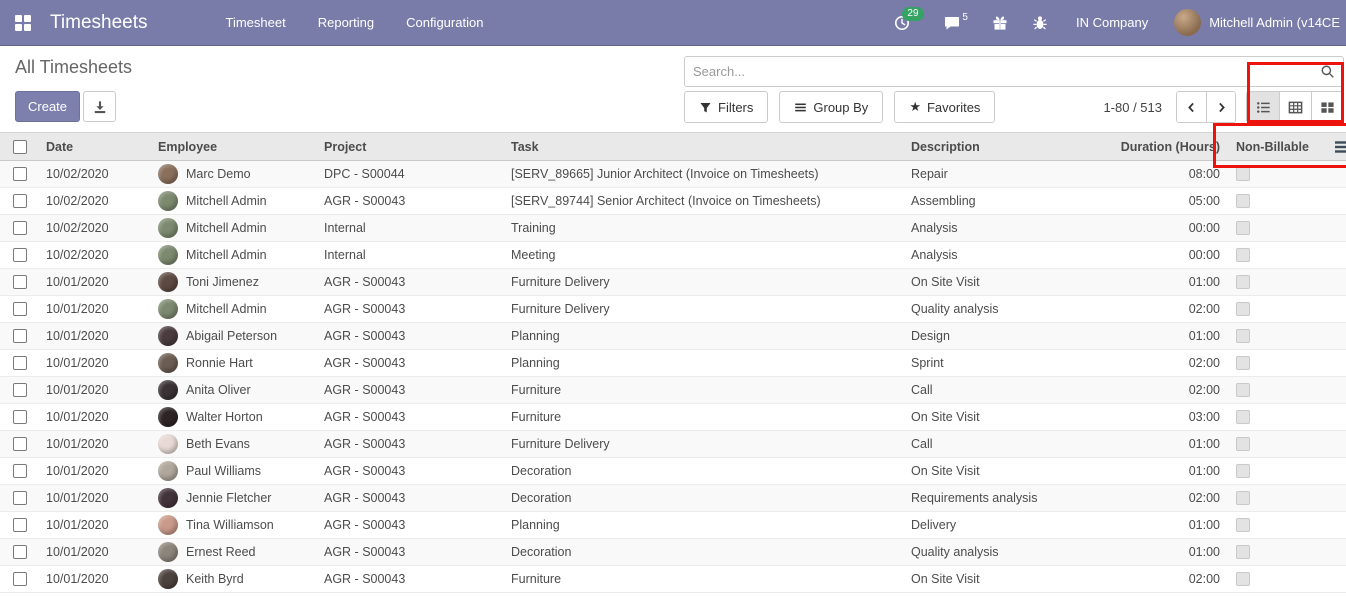  I want to click on employee-name: Beth Evans, so click(218, 444).